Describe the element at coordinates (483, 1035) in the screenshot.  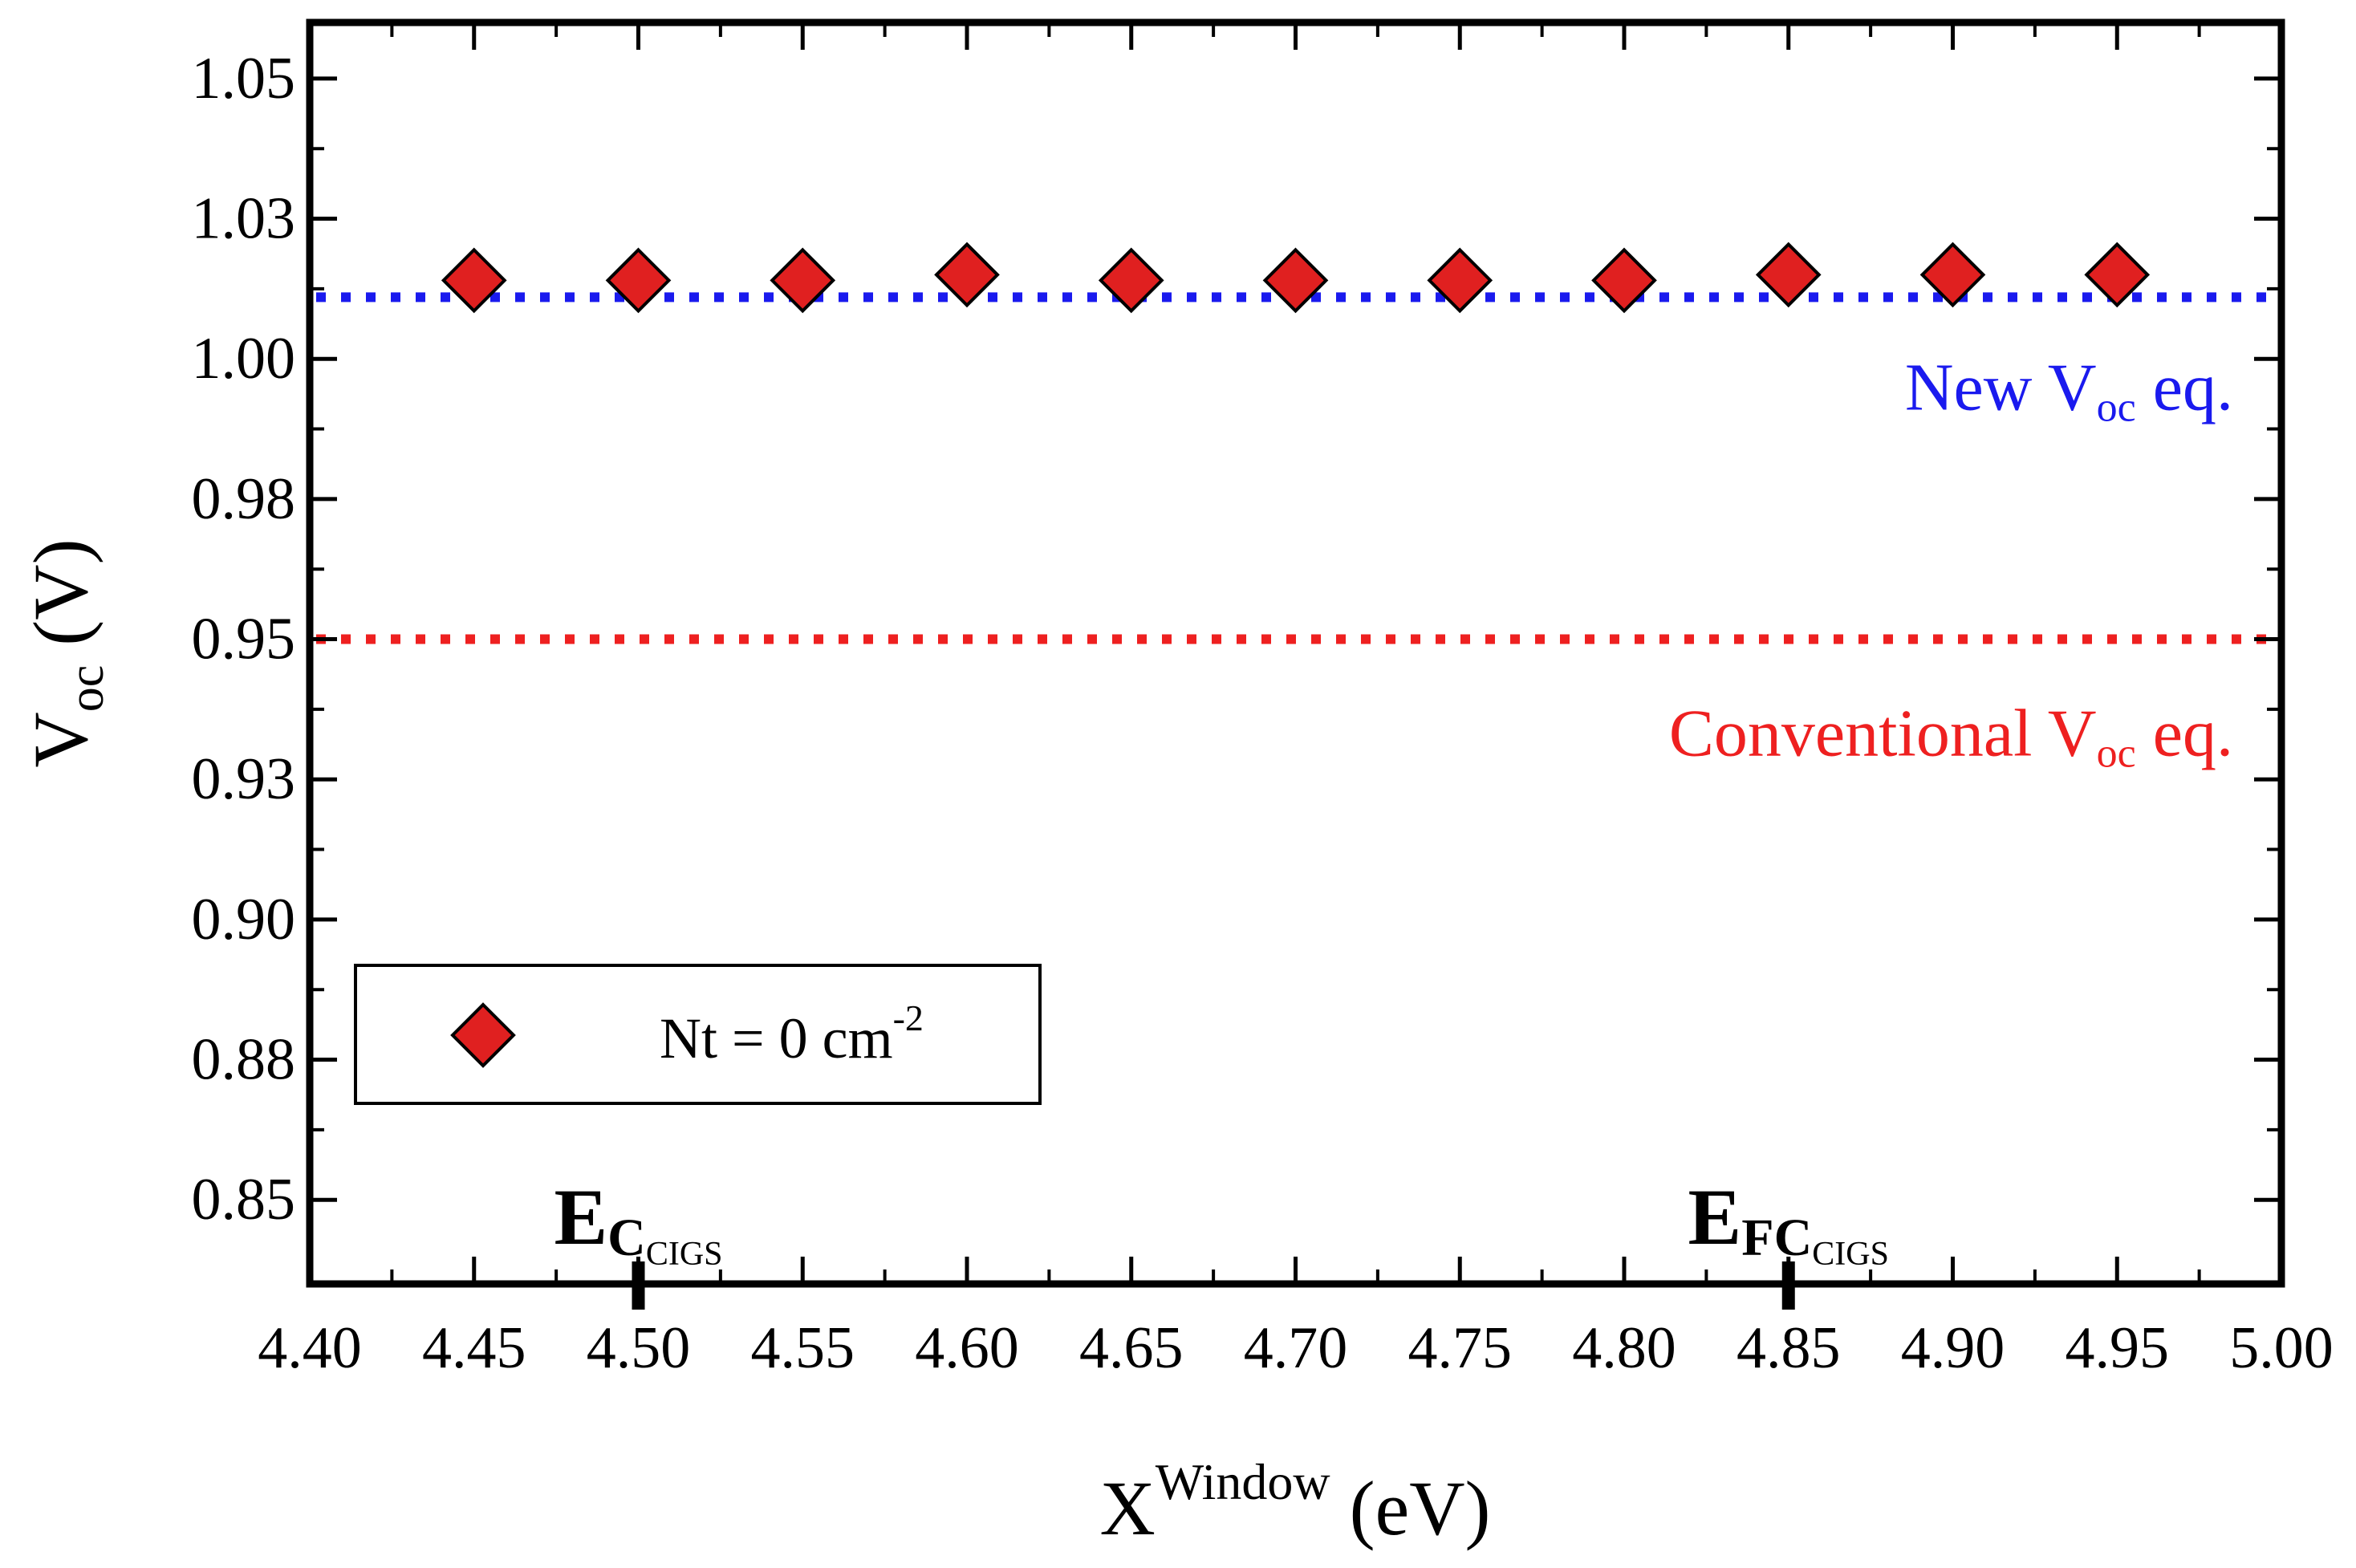
I see `legend-marker` at that location.